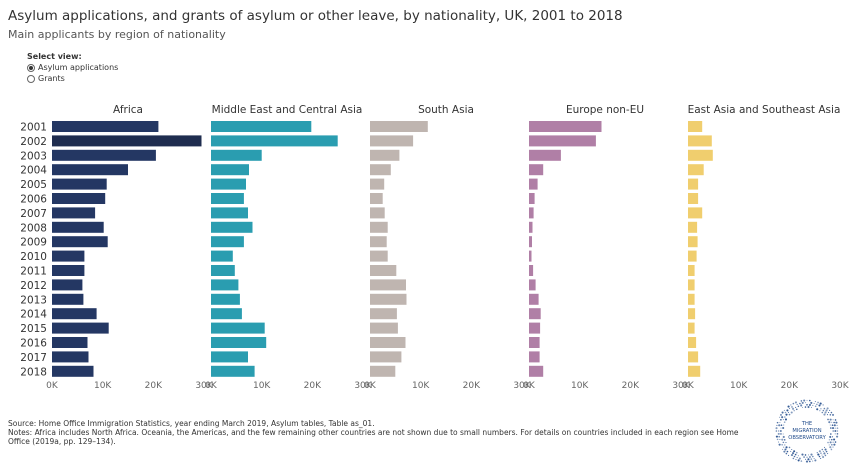  Describe the element at coordinates (545, 155) in the screenshot. I see `bar-europe-non-eu-2003` at that location.